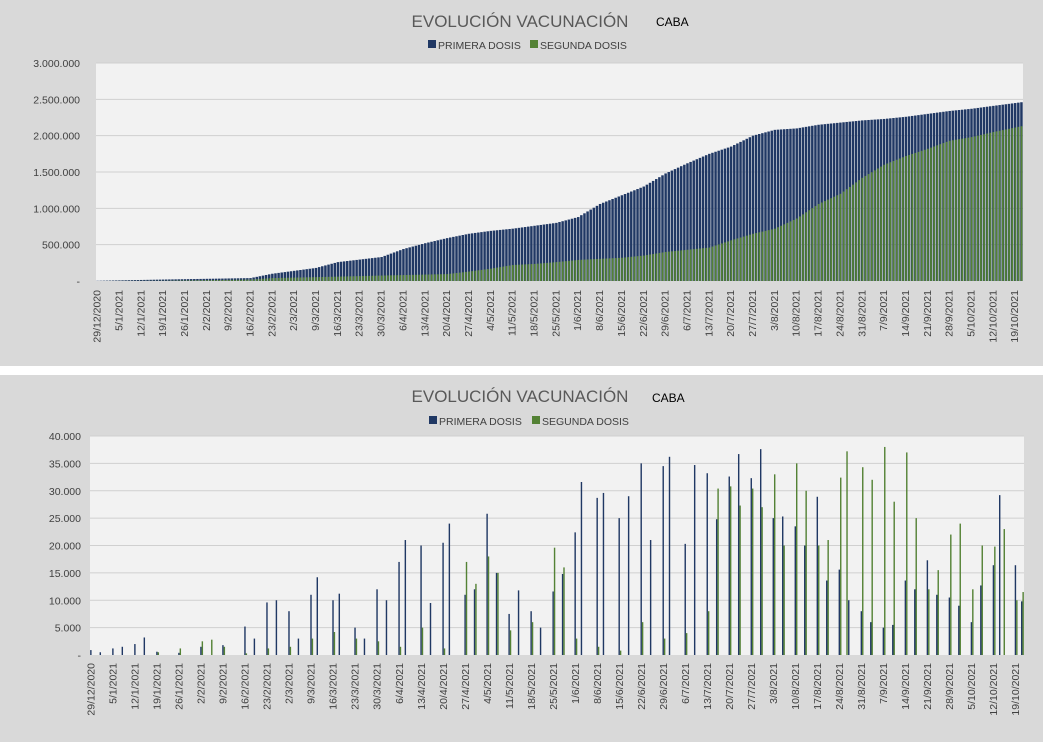 The height and width of the screenshot is (742, 1043). Describe the element at coordinates (972, 313) in the screenshot. I see `x-tick-label: 5/10/2021` at that location.